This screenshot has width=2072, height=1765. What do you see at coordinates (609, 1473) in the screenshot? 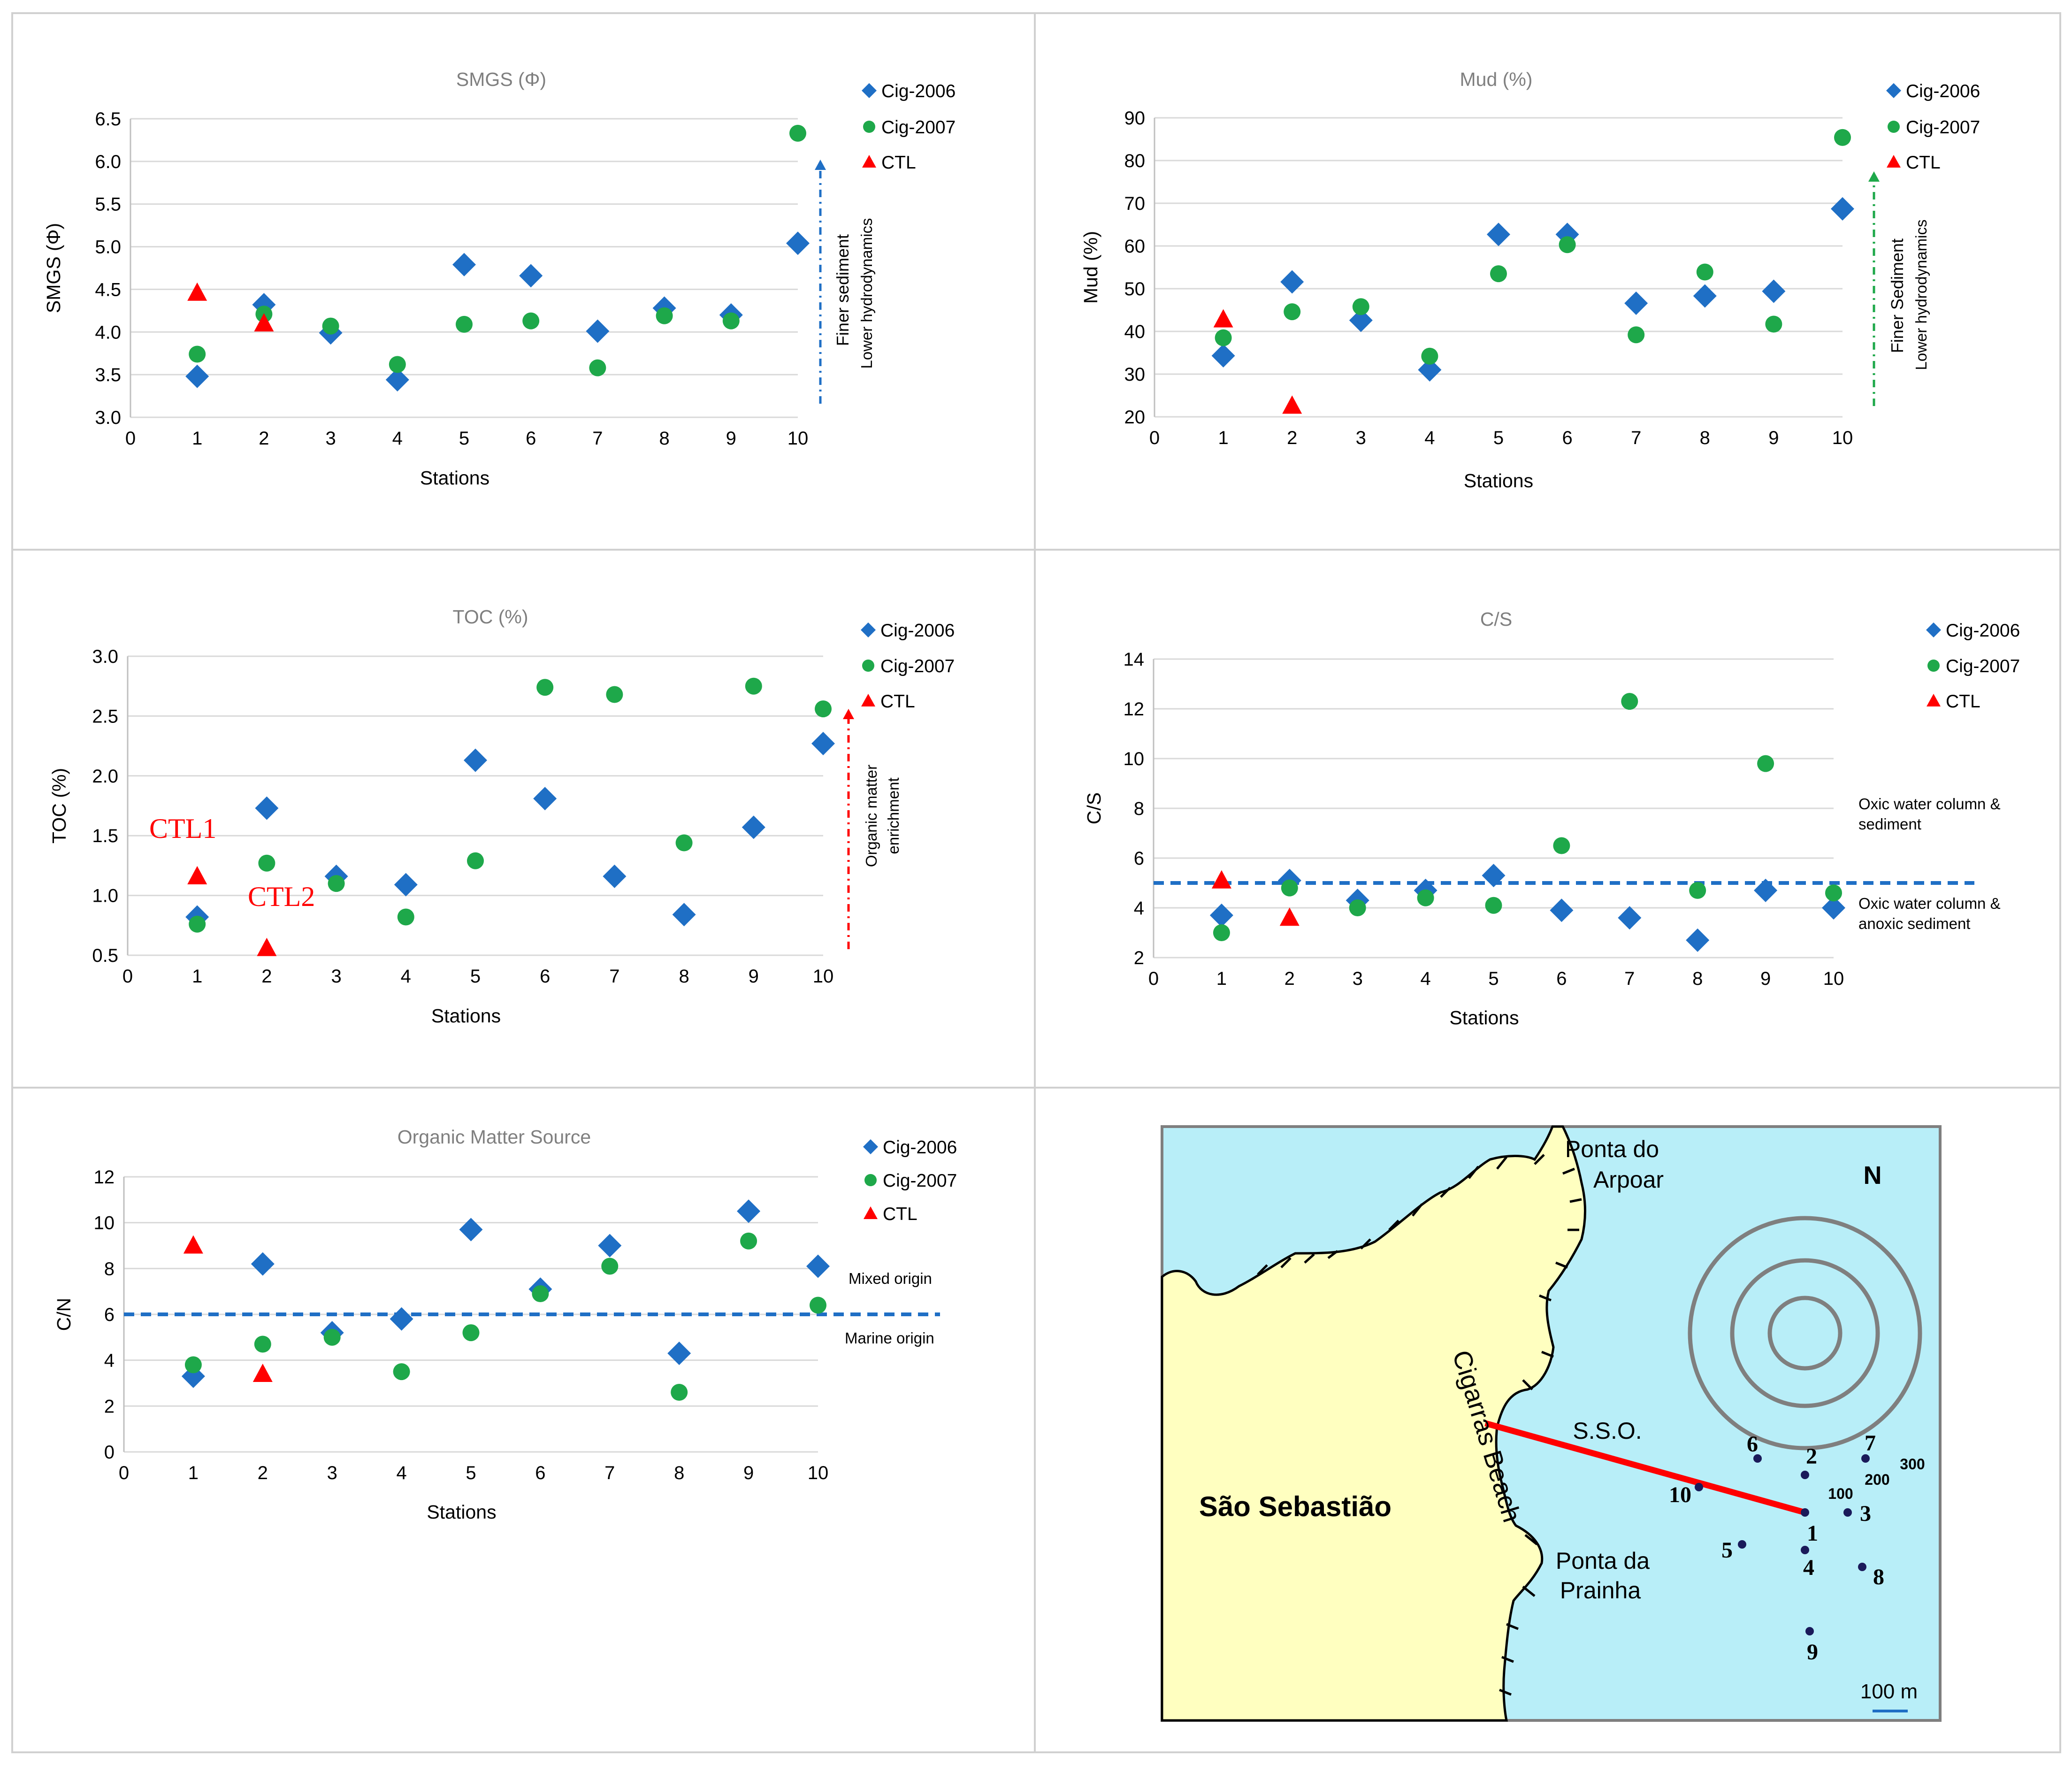
I see `x-tick-label: 7` at bounding box center [609, 1473].